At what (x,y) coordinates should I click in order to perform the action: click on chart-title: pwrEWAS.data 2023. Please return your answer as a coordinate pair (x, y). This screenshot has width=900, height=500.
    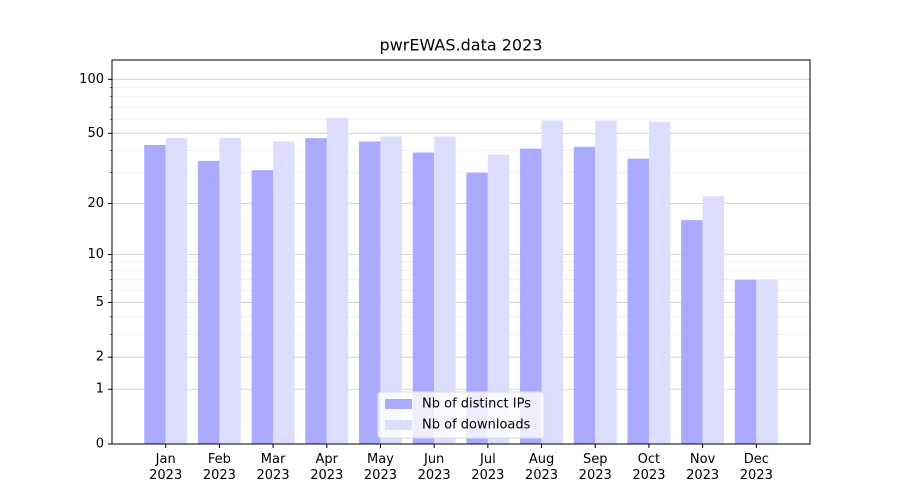
    Looking at the image, I should click on (461, 45).